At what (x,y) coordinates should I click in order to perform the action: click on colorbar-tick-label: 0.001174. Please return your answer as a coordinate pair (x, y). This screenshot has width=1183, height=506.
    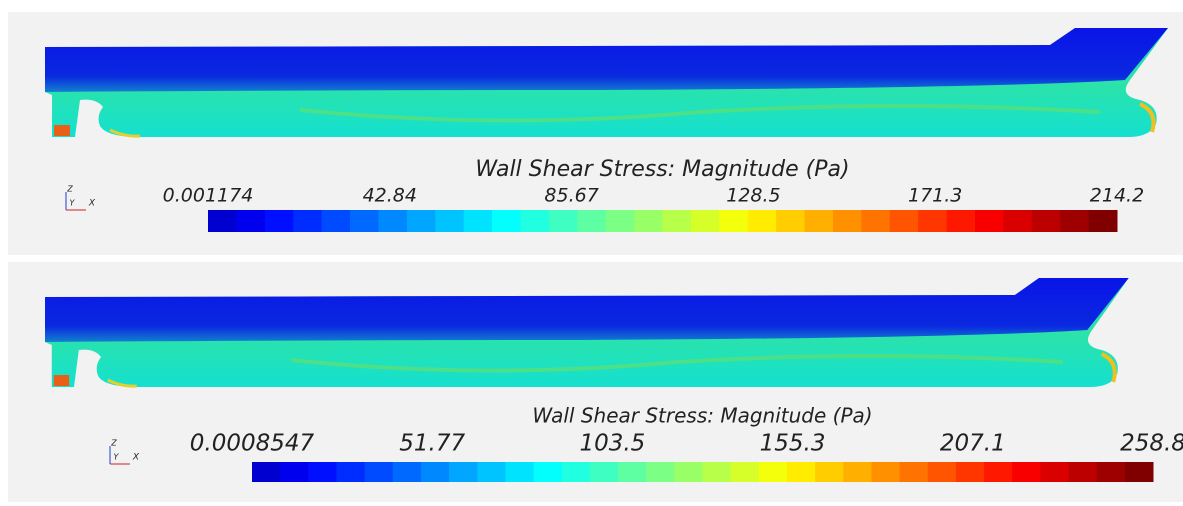
    Looking at the image, I should click on (208, 196).